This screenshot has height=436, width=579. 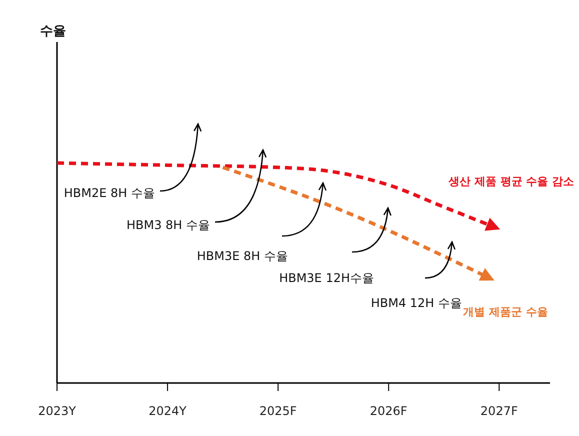 I want to click on annotation: HBM3E 8H 수율, so click(x=242, y=256).